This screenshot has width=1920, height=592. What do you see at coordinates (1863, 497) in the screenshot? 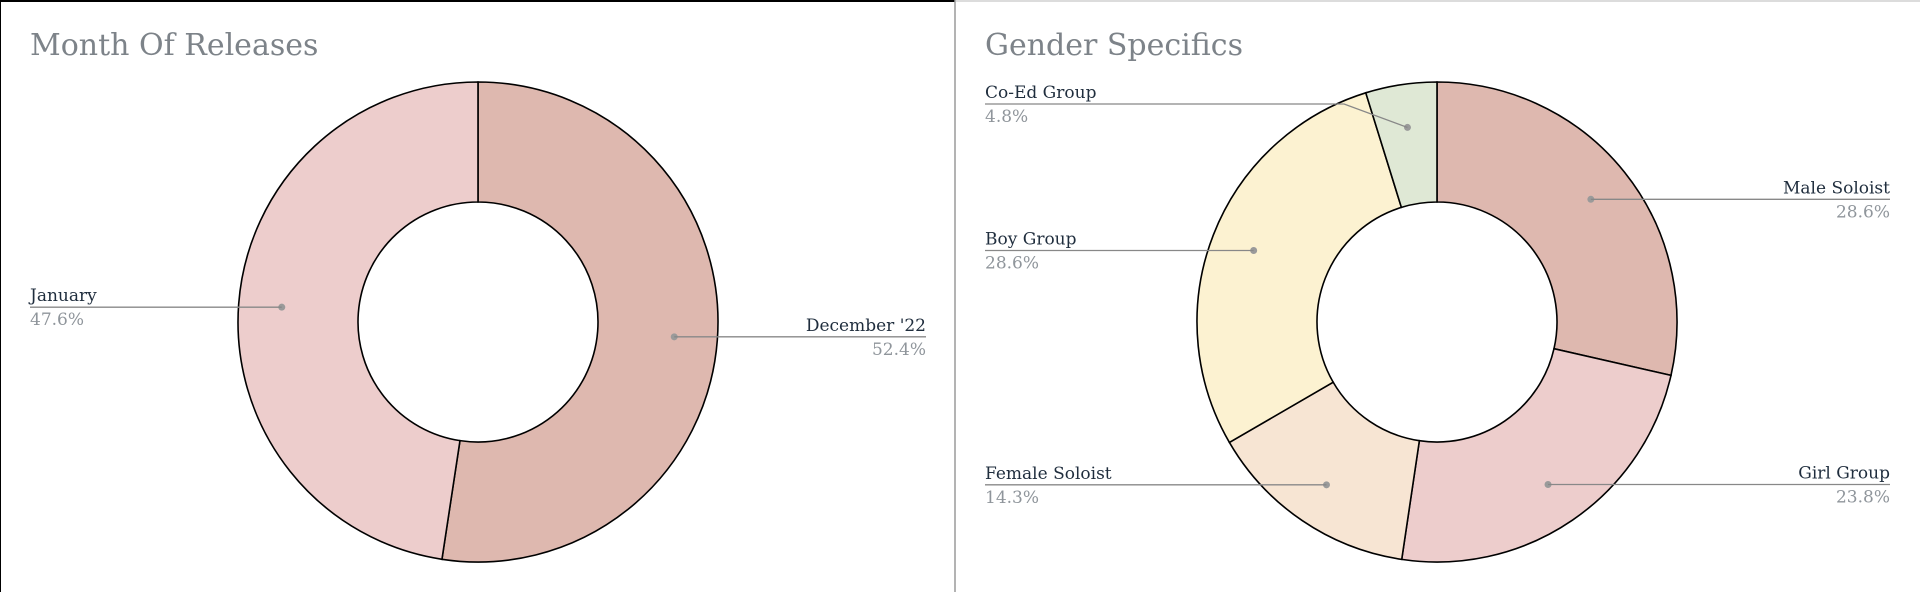
I see `percent-girl-group: 23.8%` at bounding box center [1863, 497].